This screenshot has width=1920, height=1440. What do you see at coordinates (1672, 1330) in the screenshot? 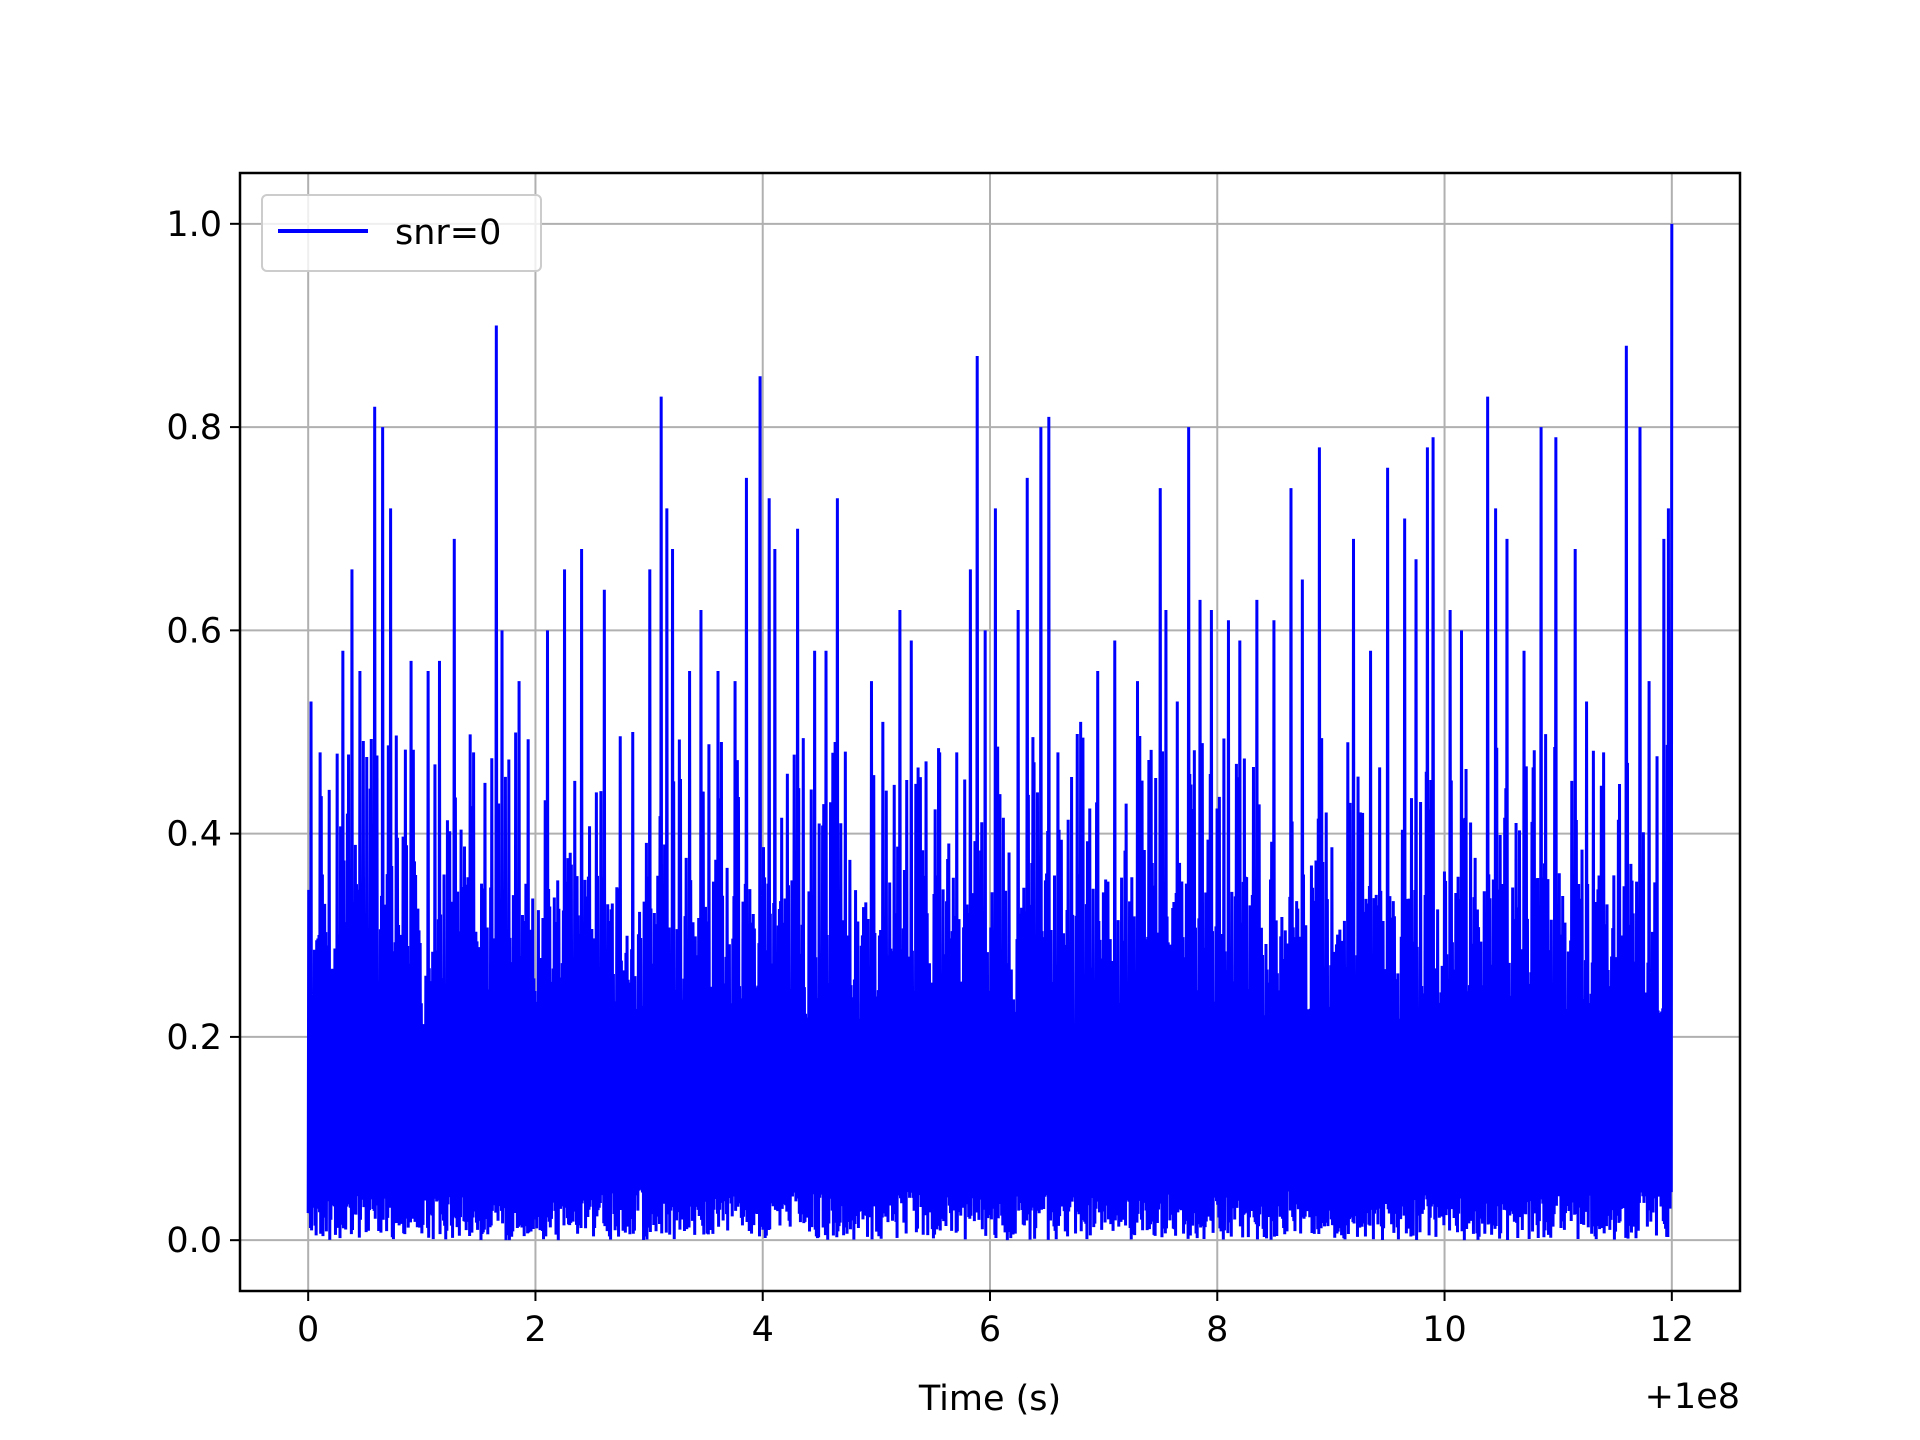
I see `x-tick-label: 12` at bounding box center [1672, 1330].